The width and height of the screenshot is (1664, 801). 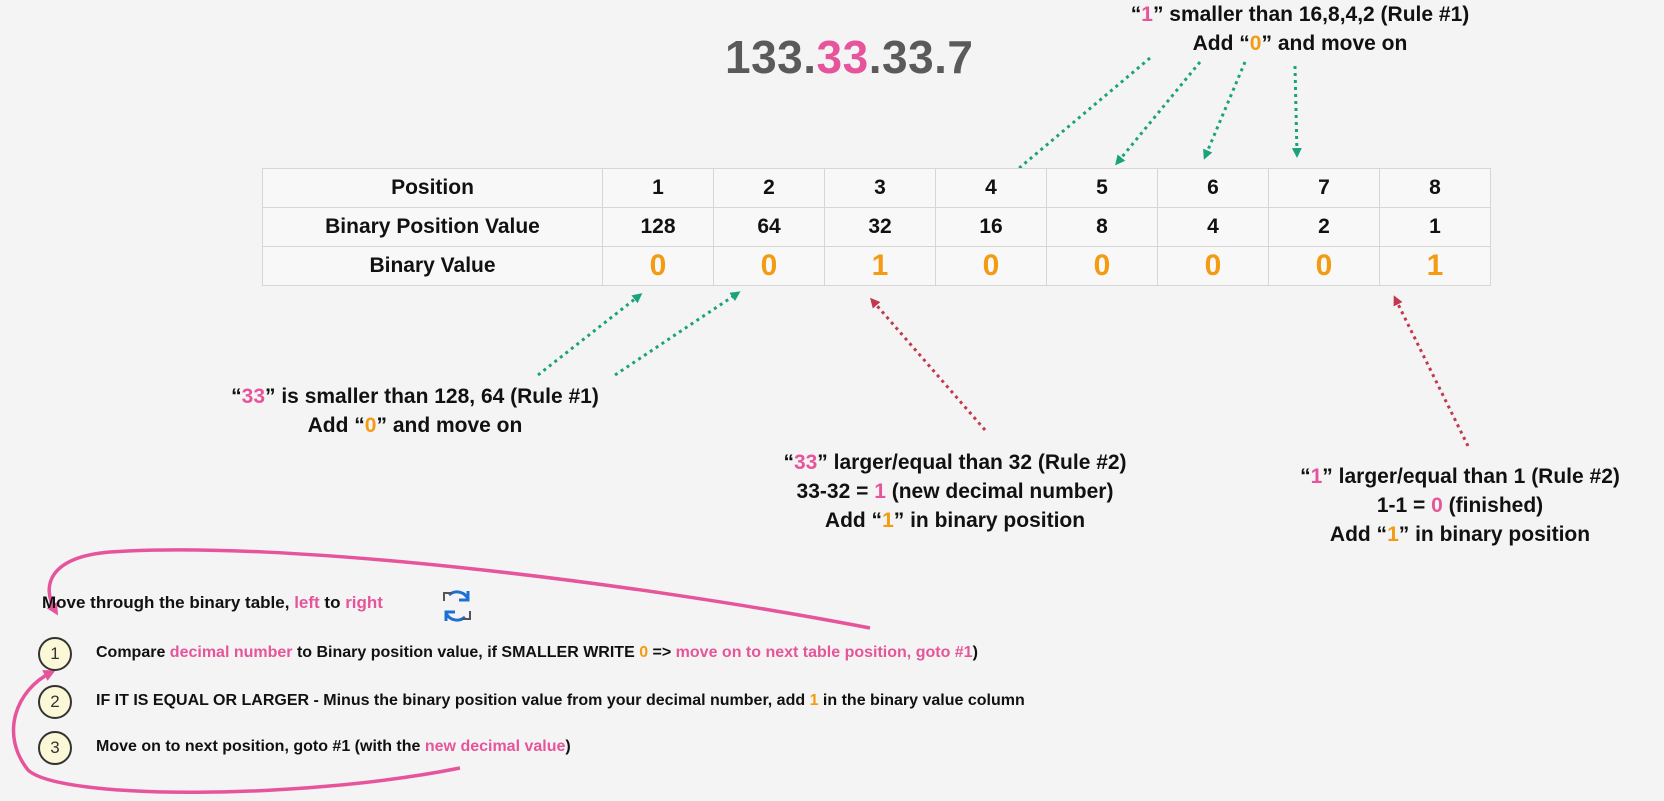 I want to click on row-label: Binary Value, so click(x=432, y=266).